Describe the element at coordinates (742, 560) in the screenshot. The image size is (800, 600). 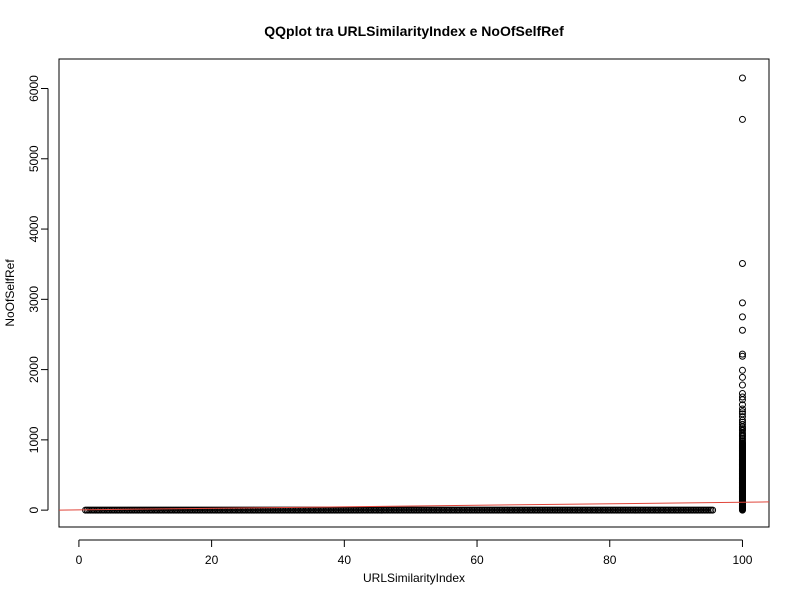
I see `x-tick-label: 100` at that location.